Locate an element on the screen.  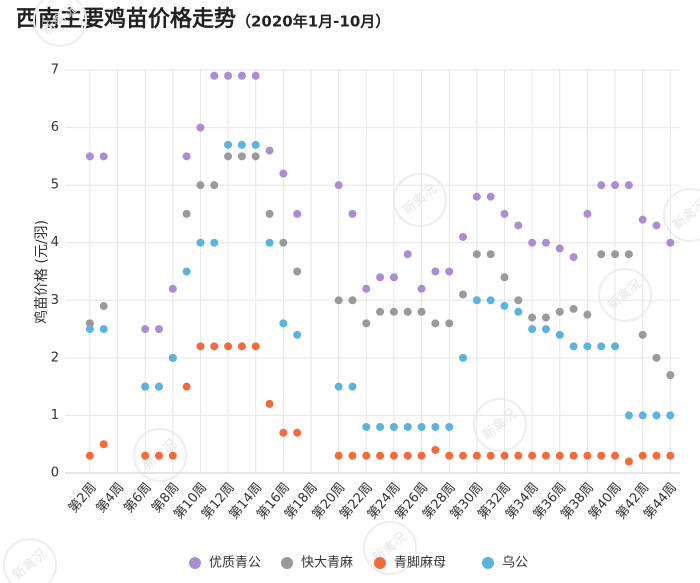
y-tick-label: 4 is located at coordinates (55, 242).